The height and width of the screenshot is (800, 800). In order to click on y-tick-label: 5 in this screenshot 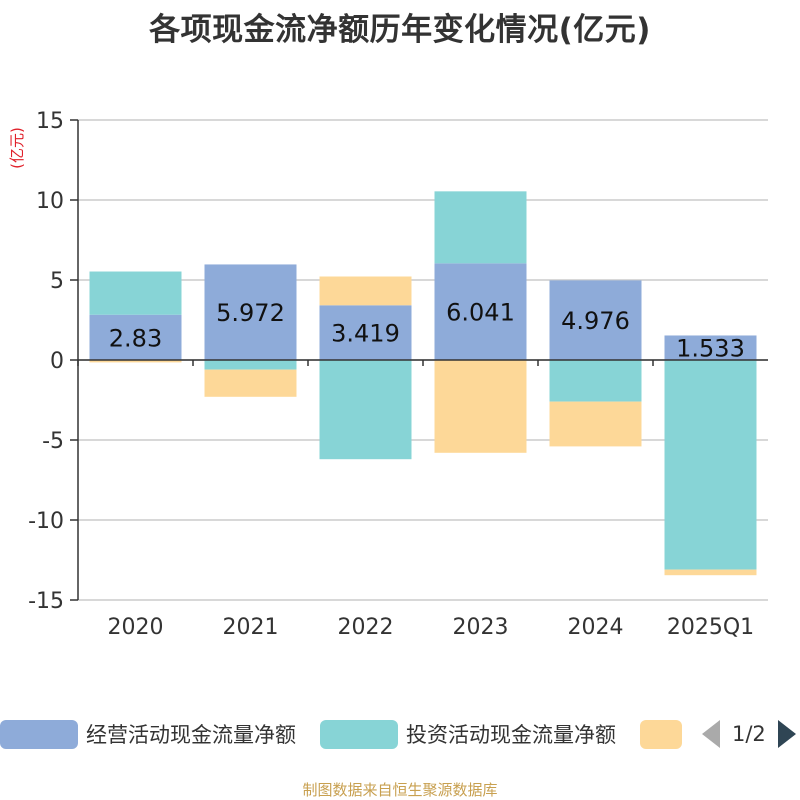, I will do `click(57, 281)`.